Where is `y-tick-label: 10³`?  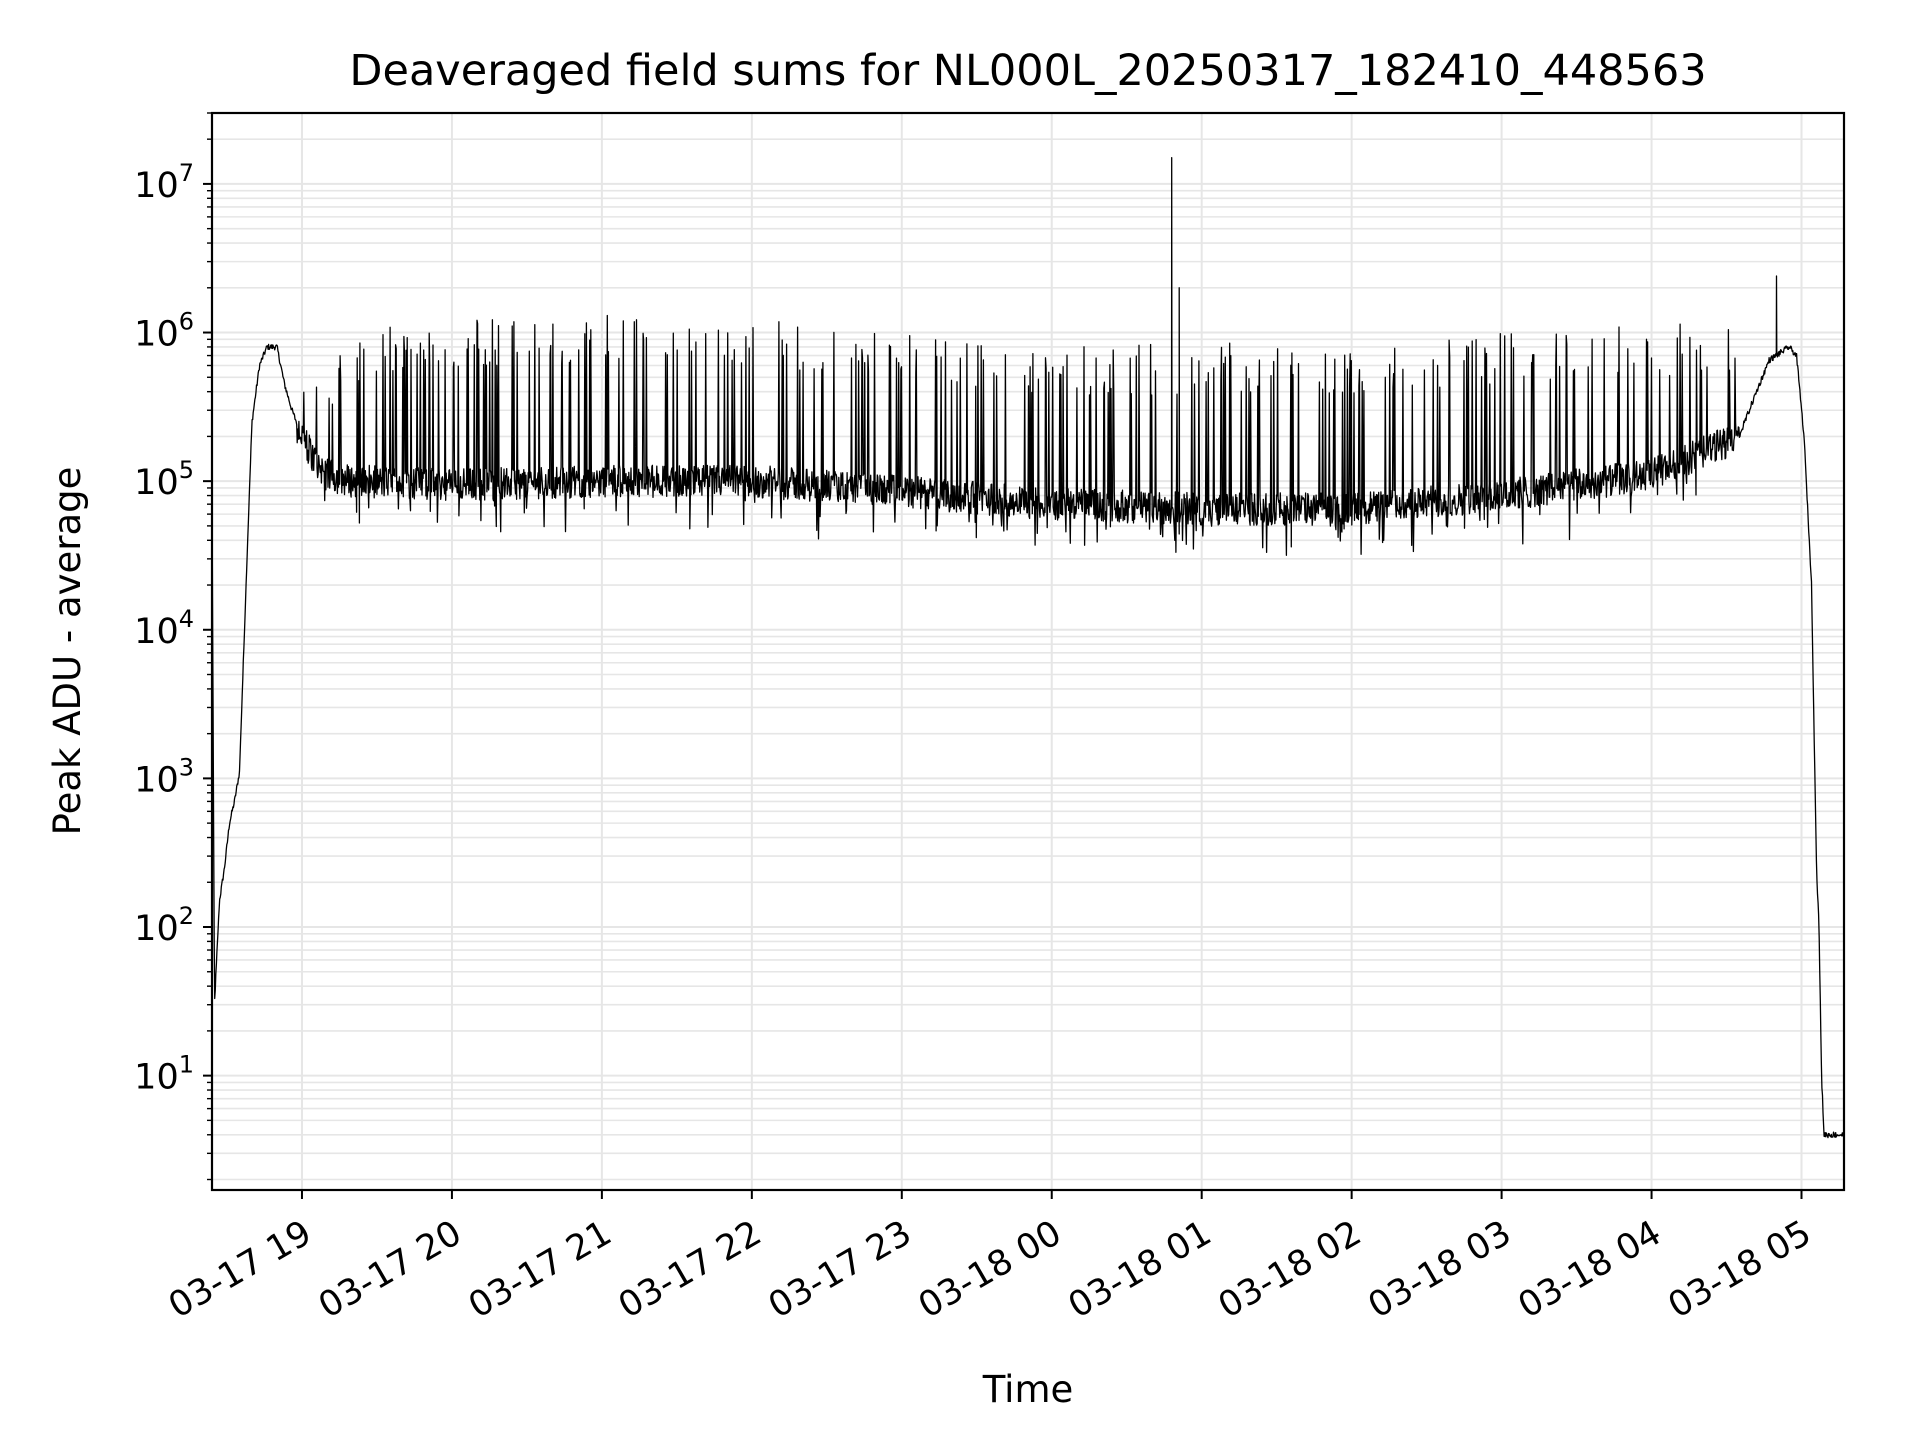 y-tick-label: 10³ is located at coordinates (164, 776).